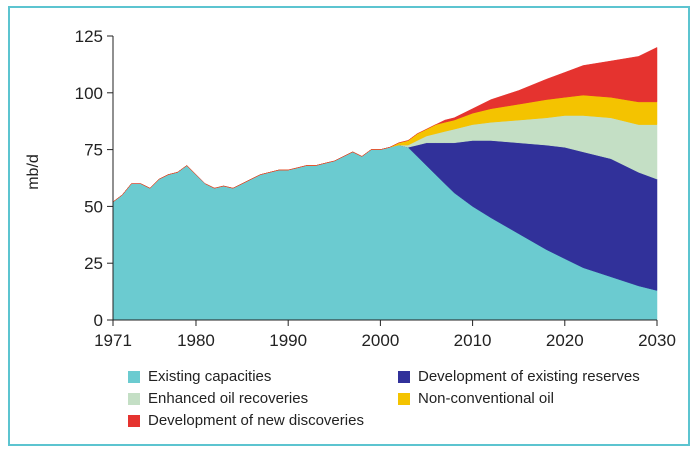  Describe the element at coordinates (529, 376) in the screenshot. I see `legend-label: Development of existing reserves` at that location.